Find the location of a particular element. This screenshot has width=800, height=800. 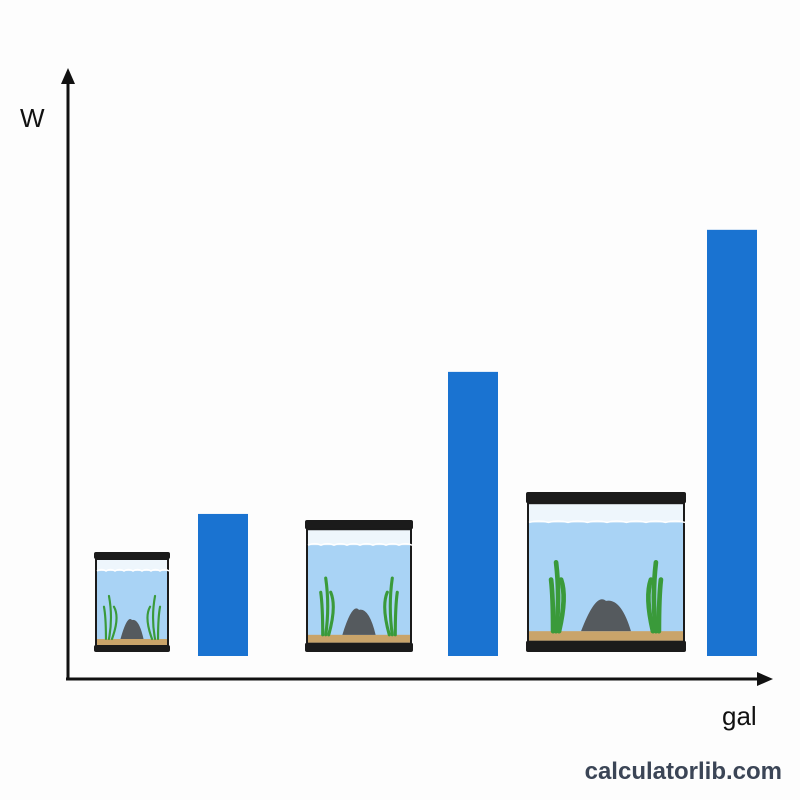

y-axis-arrow is located at coordinates (68, 76).